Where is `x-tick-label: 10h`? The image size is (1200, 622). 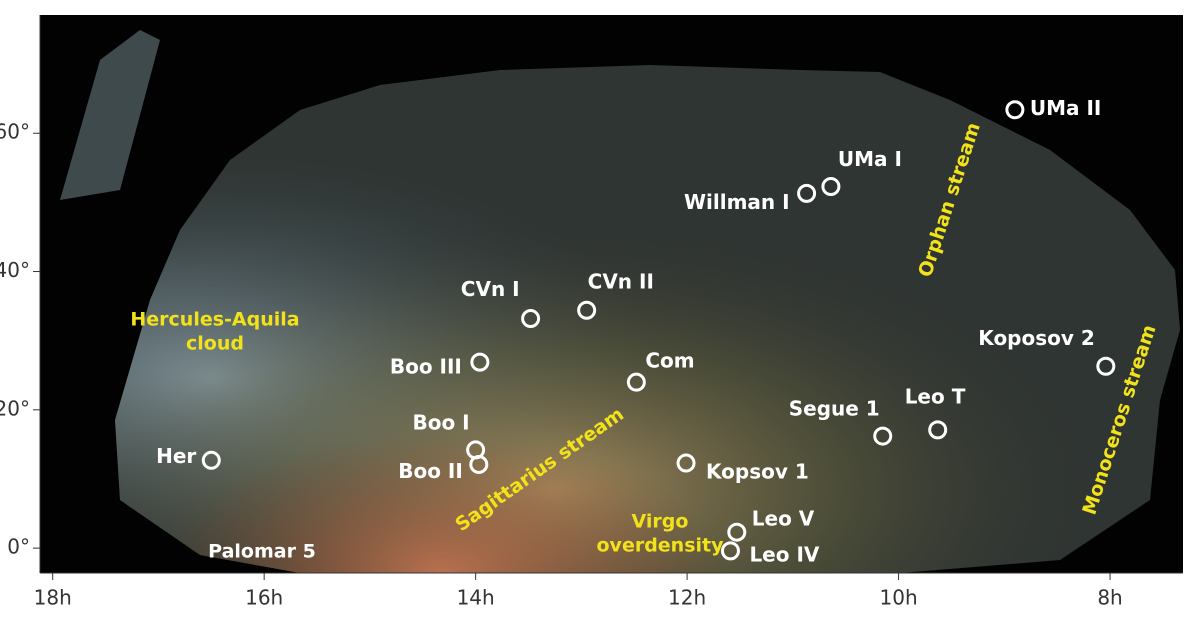
x-tick-label: 10h is located at coordinates (899, 598).